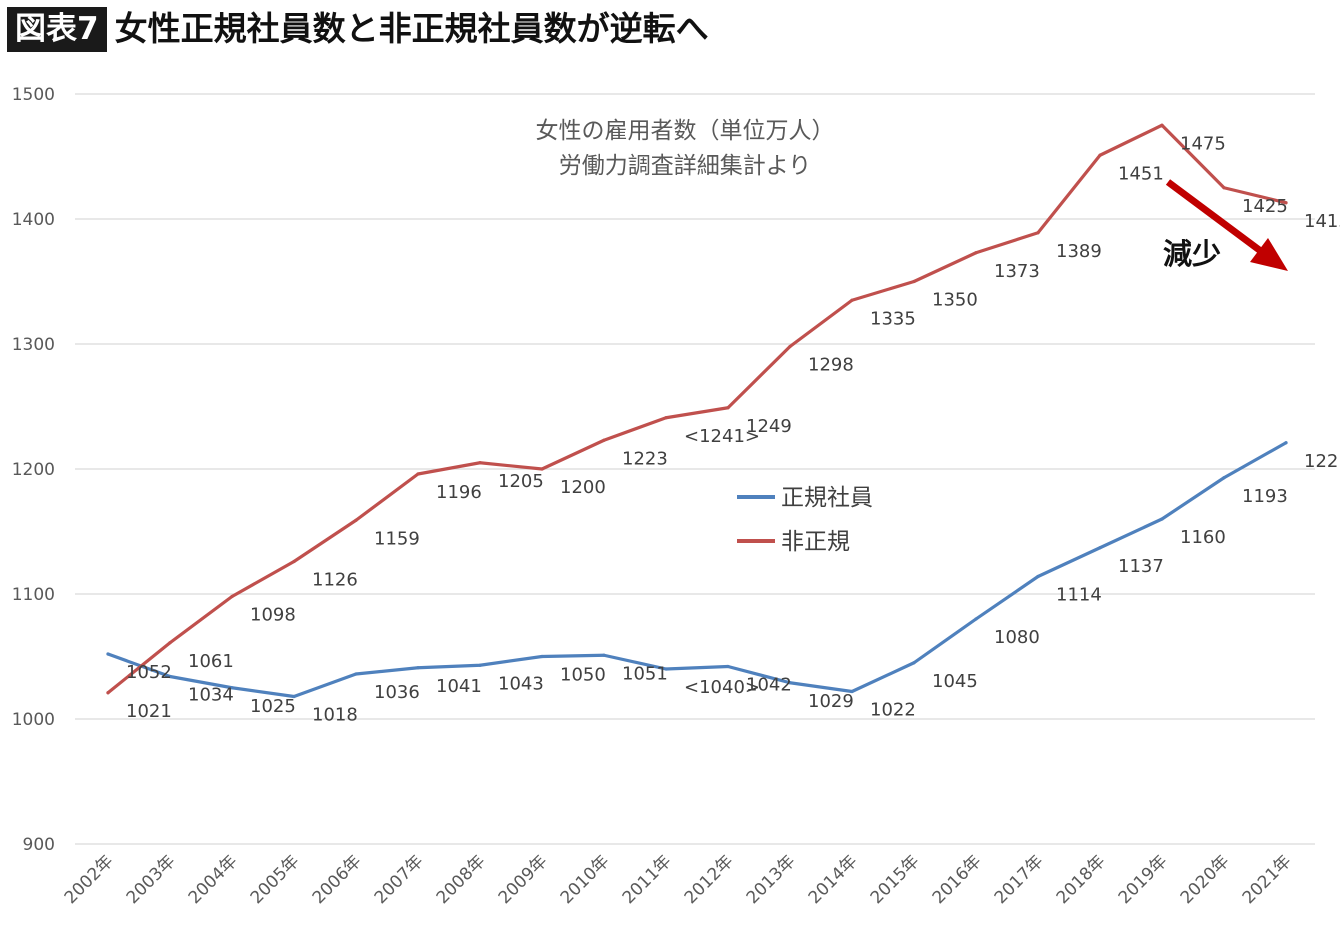  What do you see at coordinates (358, 29) in the screenshot?
I see `title-bar: 図表7 女性正規社員数と非正規社員数が逆転へ` at bounding box center [358, 29].